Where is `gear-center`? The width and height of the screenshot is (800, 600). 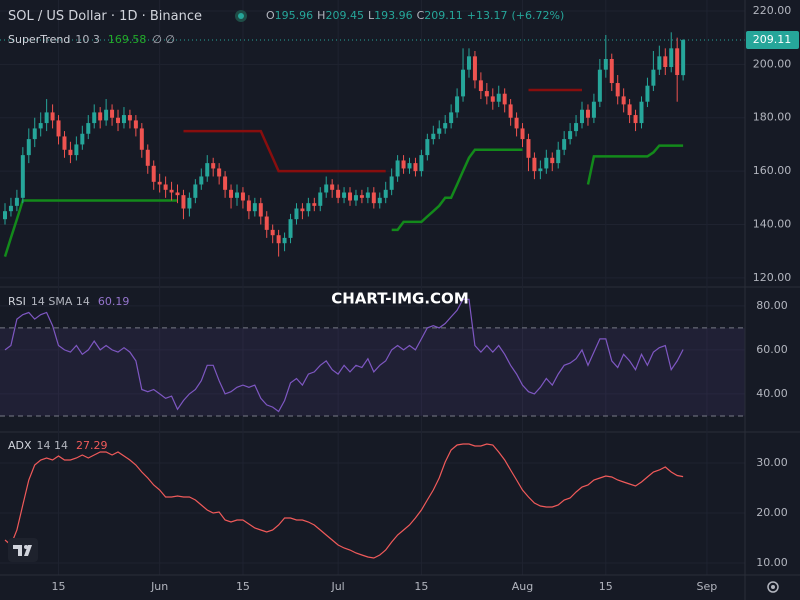
gear-center is located at coordinates (773, 587).